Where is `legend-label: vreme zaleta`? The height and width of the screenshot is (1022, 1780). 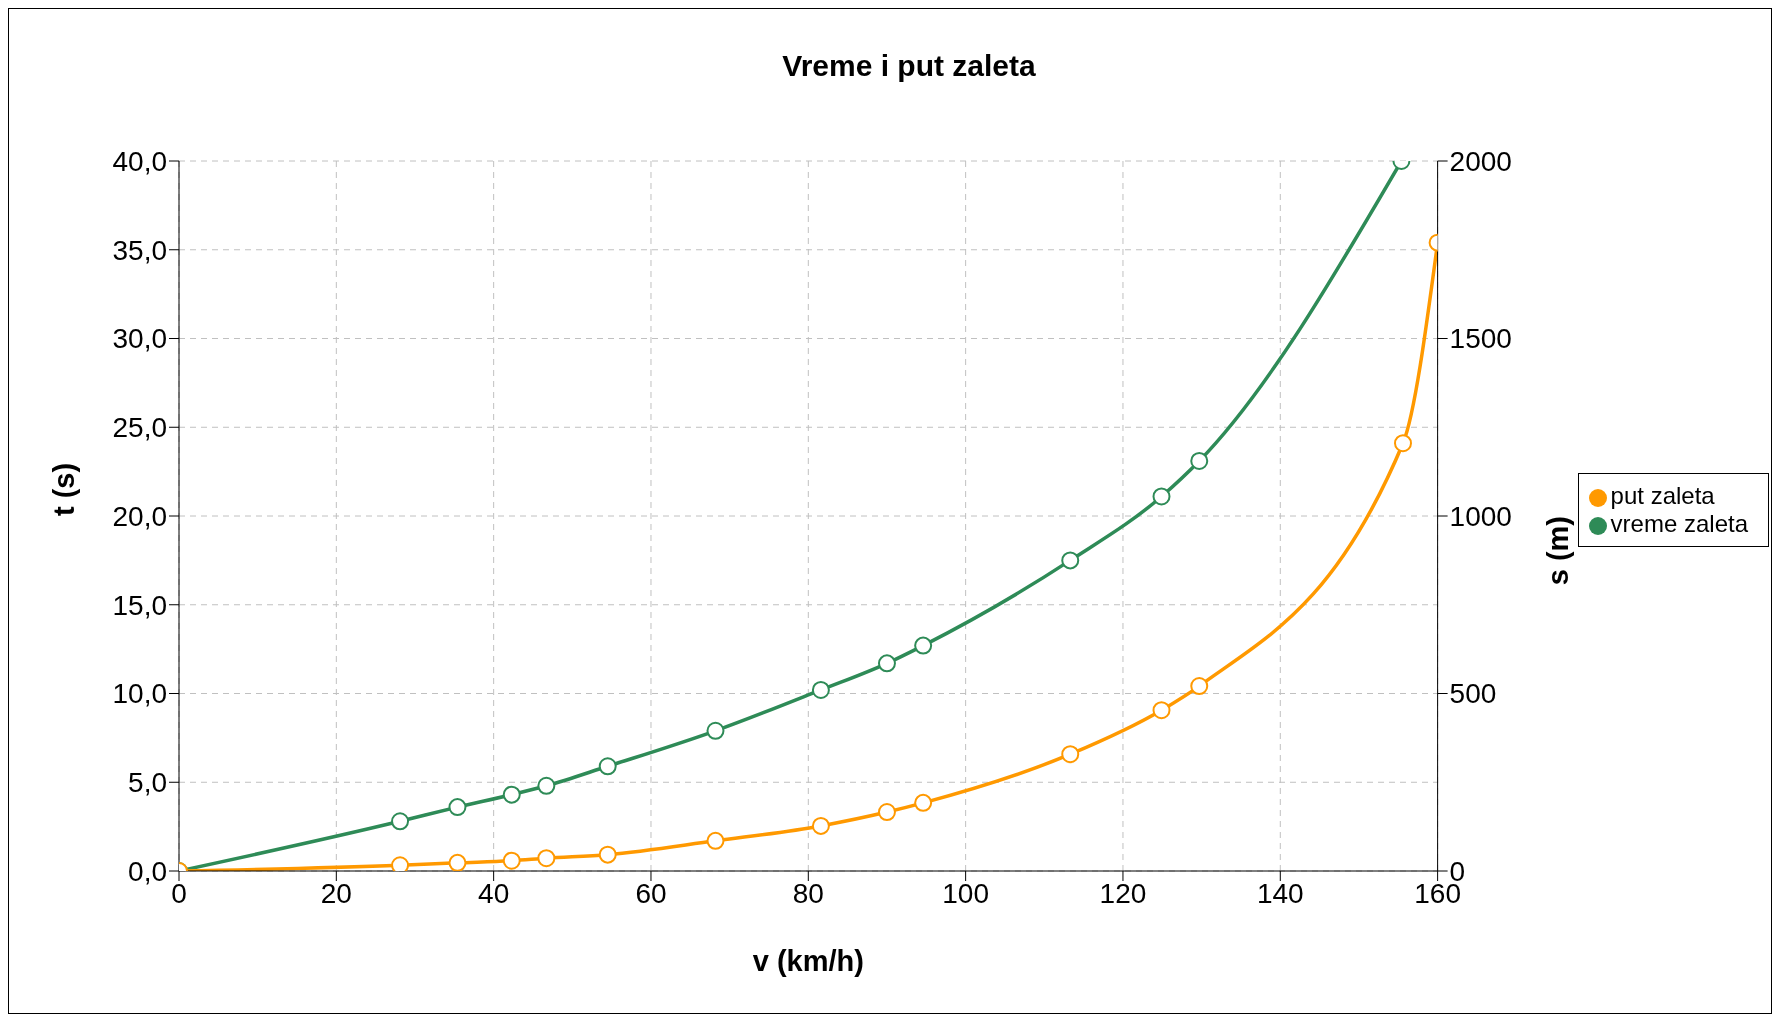 legend-label: vreme zaleta is located at coordinates (1679, 523).